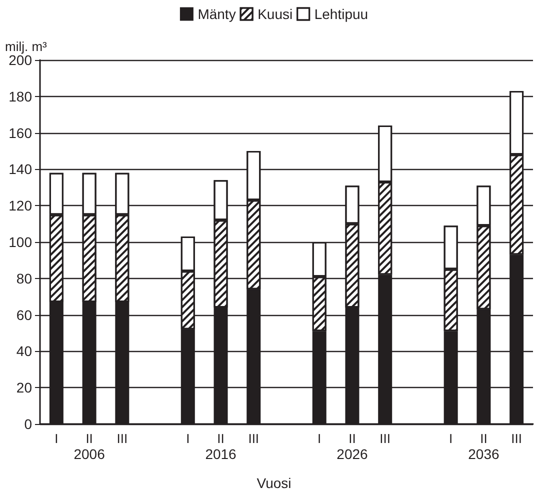  Describe the element at coordinates (28, 424) in the screenshot. I see `y-tick-label: 0` at that location.